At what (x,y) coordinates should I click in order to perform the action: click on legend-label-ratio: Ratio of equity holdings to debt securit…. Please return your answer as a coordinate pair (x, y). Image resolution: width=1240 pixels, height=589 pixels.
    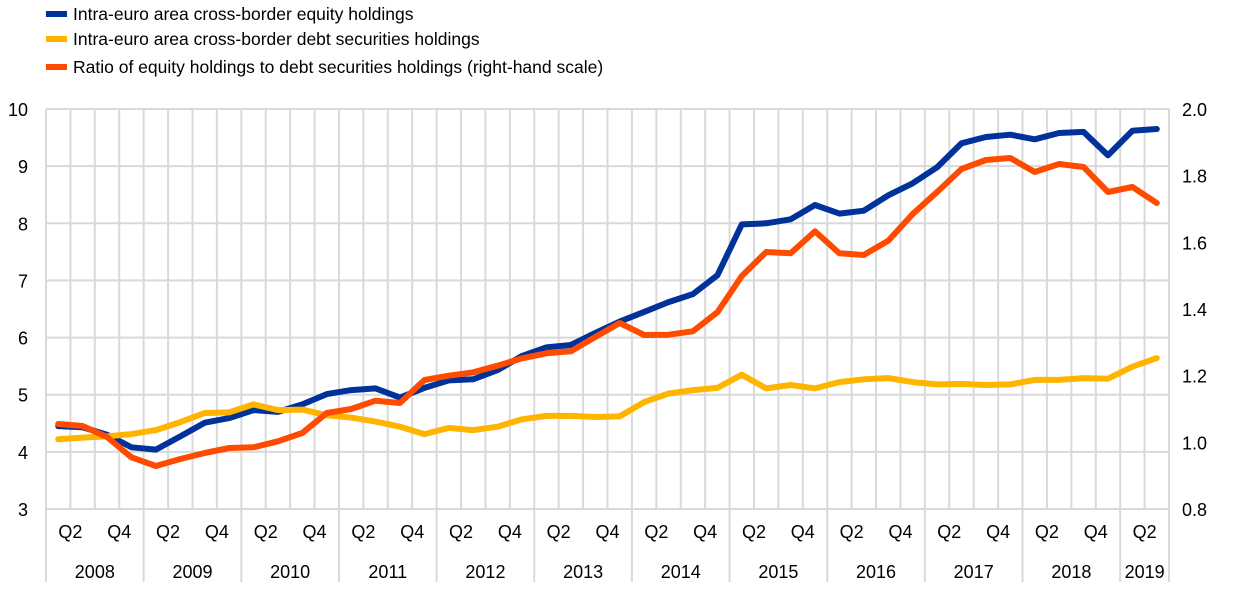
    Looking at the image, I should click on (338, 66).